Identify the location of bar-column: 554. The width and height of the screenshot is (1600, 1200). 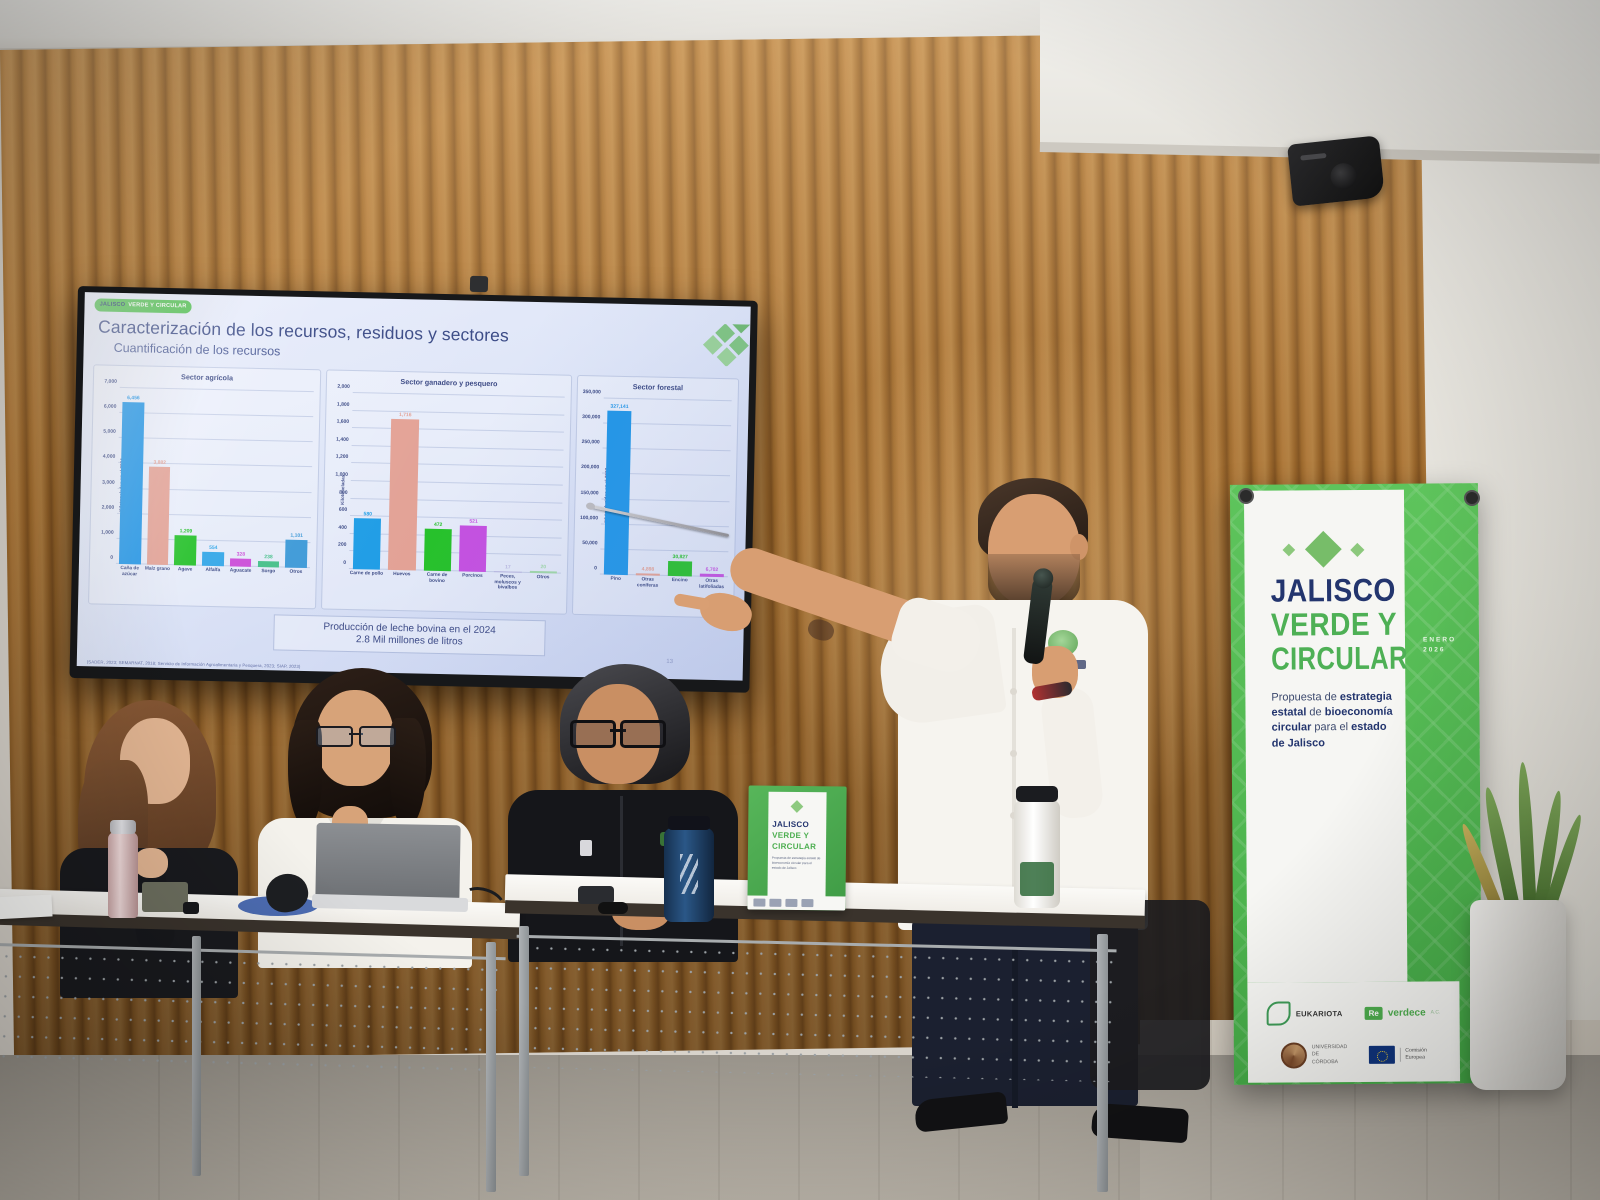
(214, 478).